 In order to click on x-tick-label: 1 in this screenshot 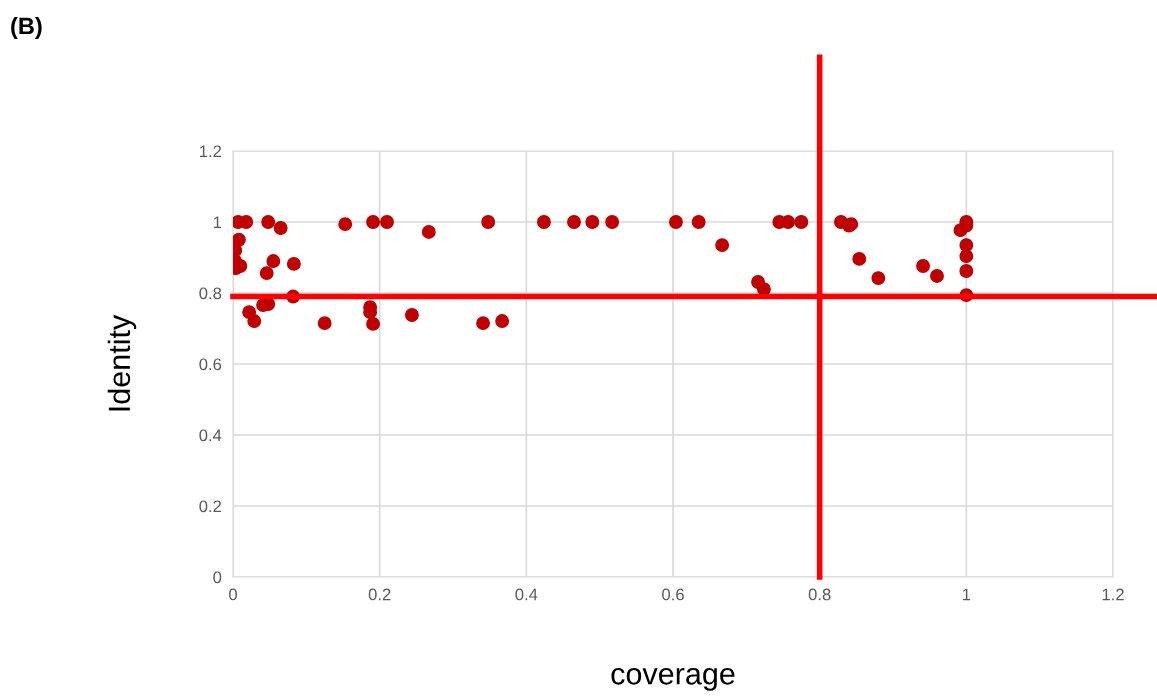, I will do `click(966, 594)`.